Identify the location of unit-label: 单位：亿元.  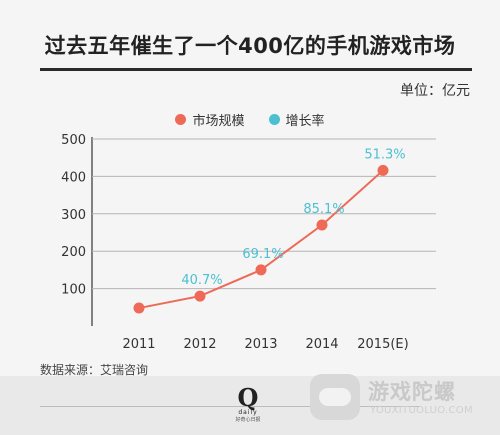
(435, 91).